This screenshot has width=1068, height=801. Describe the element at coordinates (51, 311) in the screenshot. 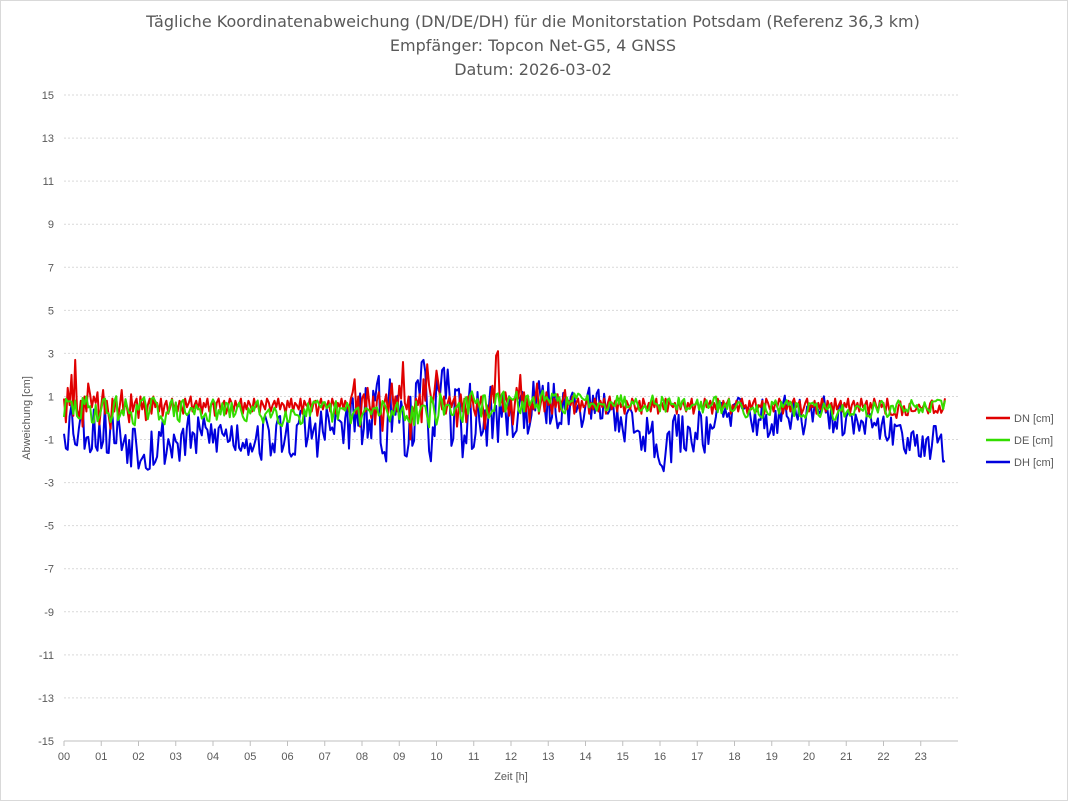

I see `y-tick-label: 5` at that location.